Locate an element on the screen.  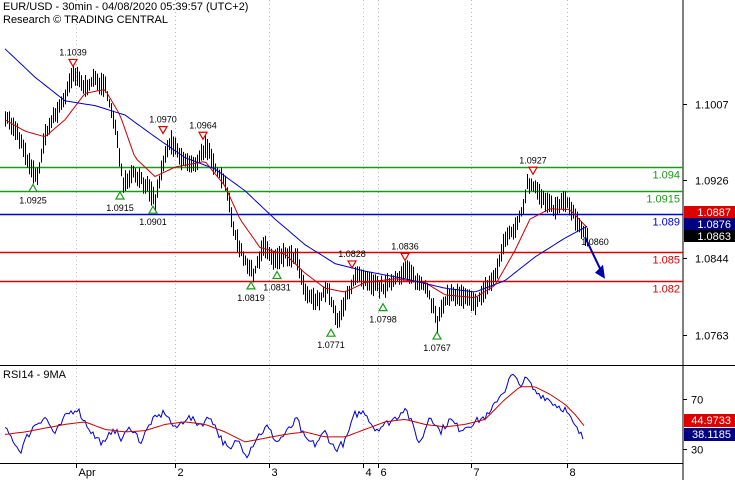
swing-high-label: 1.0964 is located at coordinates (203, 125).